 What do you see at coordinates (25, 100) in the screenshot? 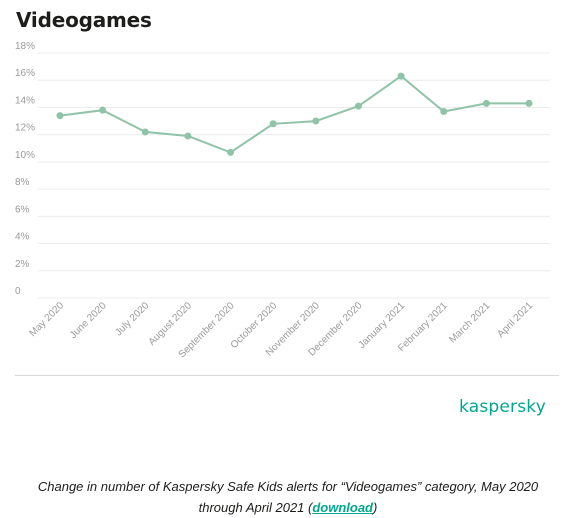
I see `y-tick-label: 14%` at bounding box center [25, 100].